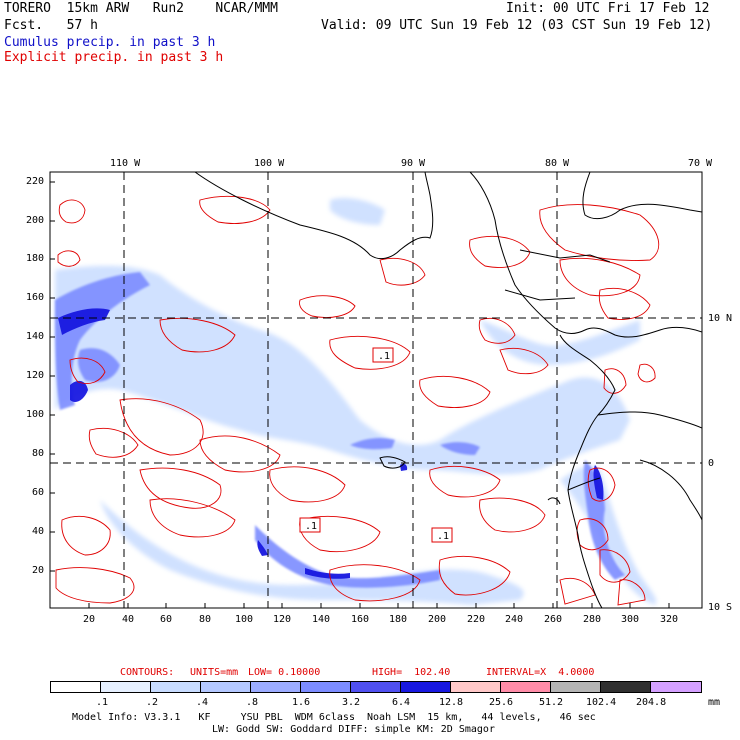 The height and width of the screenshot is (740, 740). What do you see at coordinates (35, 375) in the screenshot?
I see `y-tick-120: 120` at bounding box center [35, 375].